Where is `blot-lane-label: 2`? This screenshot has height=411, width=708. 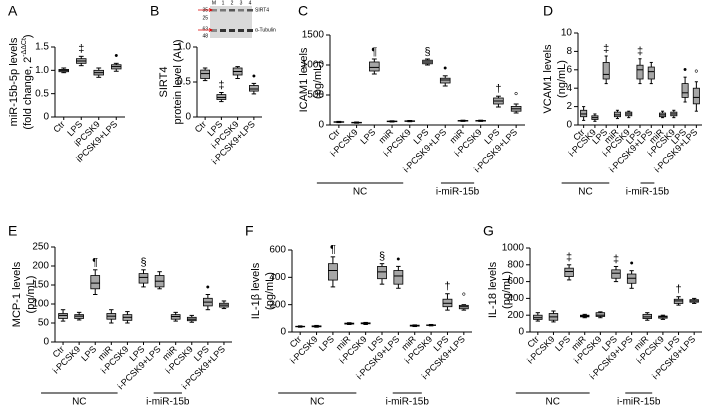 blot-lane-label: 2 is located at coordinates (232, 3).